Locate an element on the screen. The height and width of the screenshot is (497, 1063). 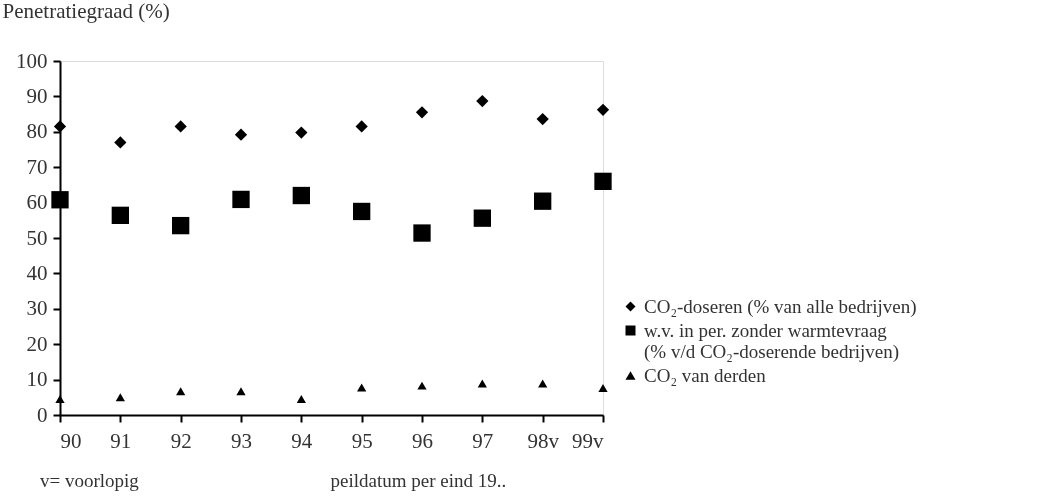
y-tick-label: 0 is located at coordinates (42, 414).